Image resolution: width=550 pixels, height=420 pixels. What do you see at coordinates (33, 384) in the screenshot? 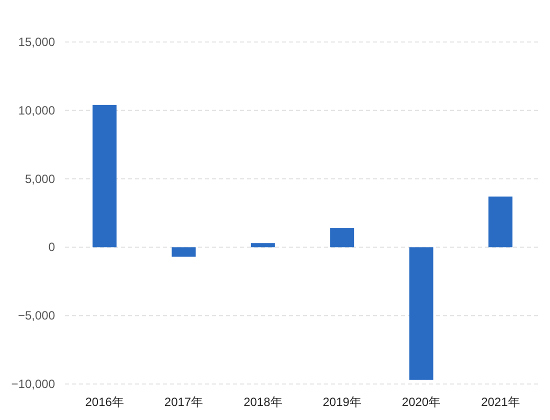
I see `y-tick-label: −10,000` at bounding box center [33, 384].